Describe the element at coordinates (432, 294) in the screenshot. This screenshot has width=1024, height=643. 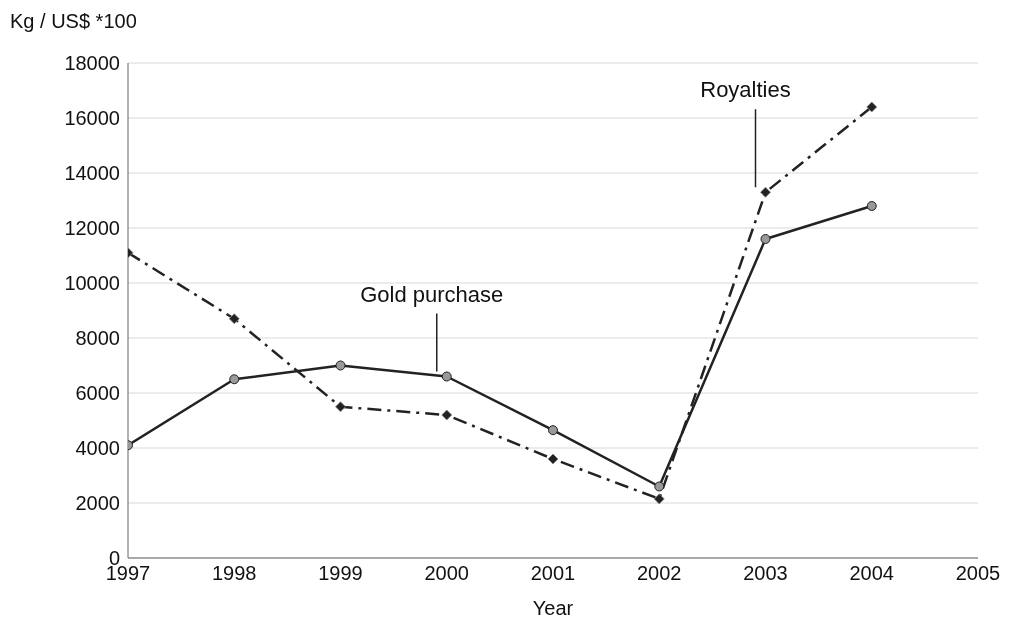
I see `text: Gold purchase` at that location.